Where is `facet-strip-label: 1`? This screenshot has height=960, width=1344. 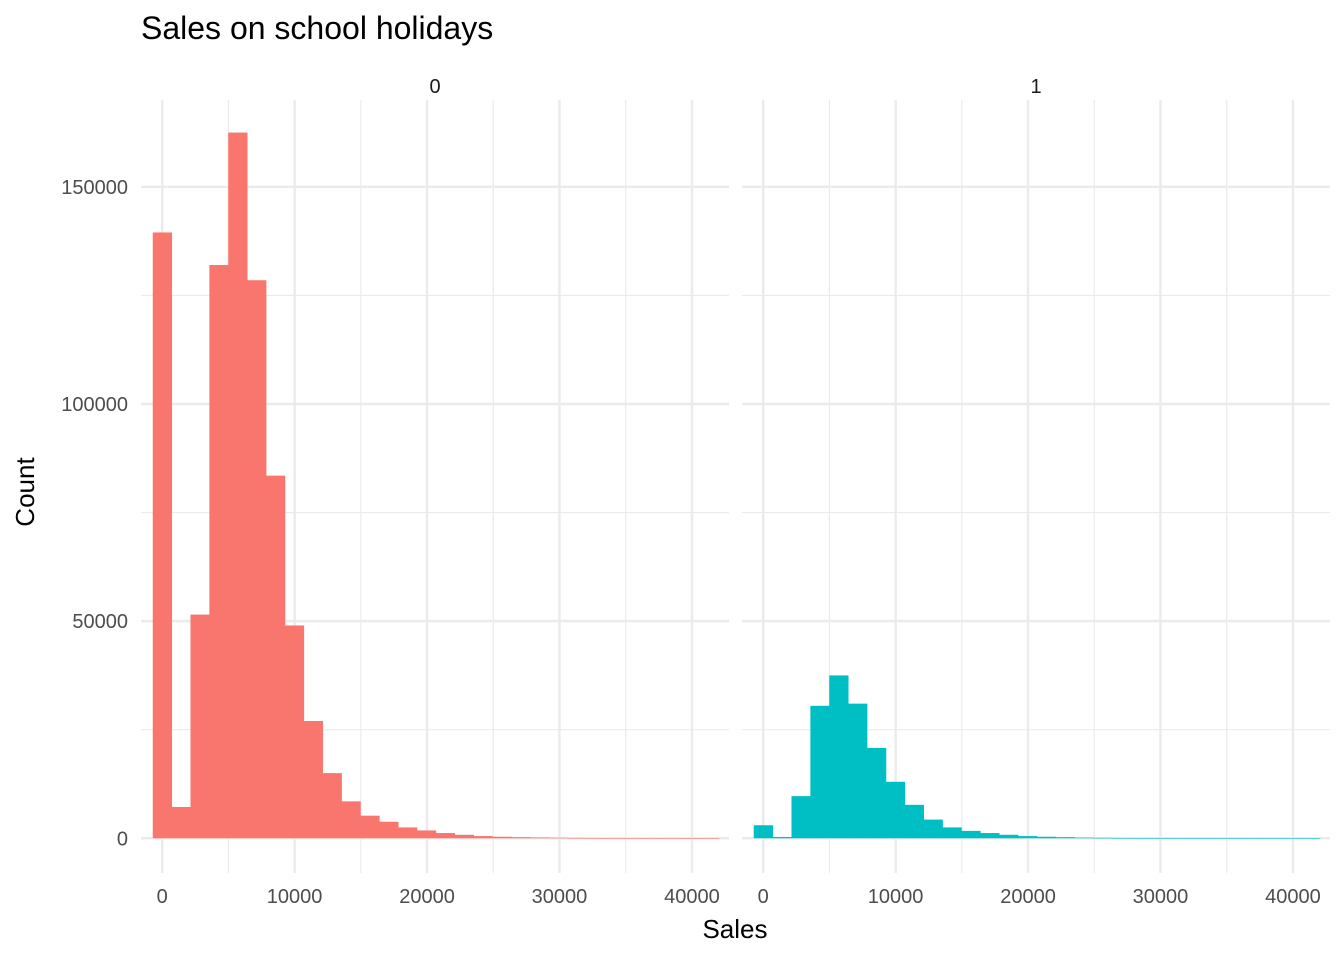
facet-strip-label: 1 is located at coordinates (1035, 87).